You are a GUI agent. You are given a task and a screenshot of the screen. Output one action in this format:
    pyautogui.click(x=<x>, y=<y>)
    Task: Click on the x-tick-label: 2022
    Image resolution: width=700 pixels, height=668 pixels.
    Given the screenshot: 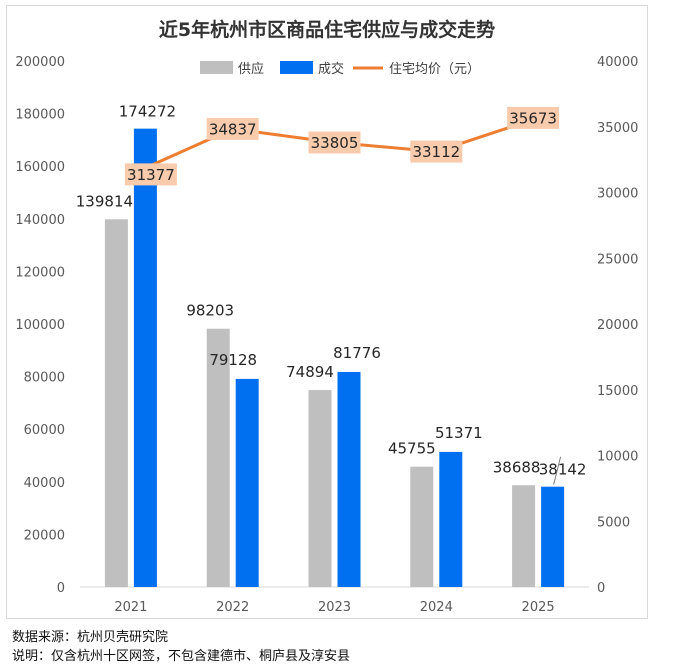 What is the action you would take?
    pyautogui.click(x=232, y=607)
    